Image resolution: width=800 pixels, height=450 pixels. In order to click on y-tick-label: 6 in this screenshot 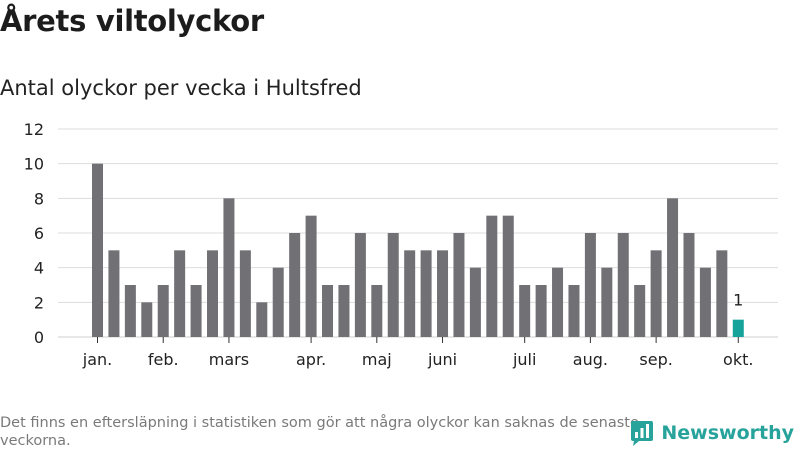, I will do `click(39, 233)`.